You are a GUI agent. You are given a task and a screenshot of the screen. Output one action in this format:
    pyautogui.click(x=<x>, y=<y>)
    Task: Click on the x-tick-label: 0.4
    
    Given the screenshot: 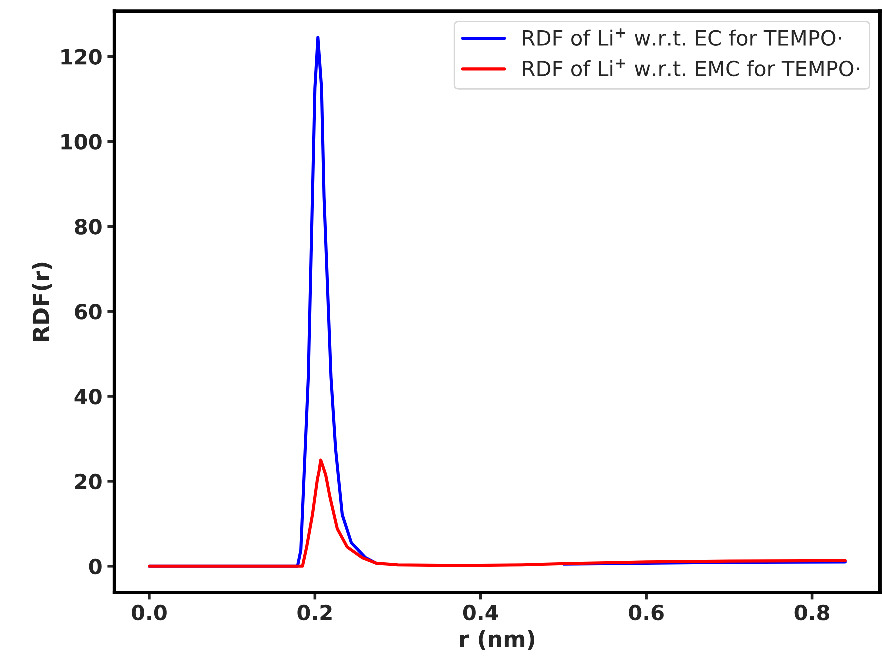 What is the action you would take?
    pyautogui.click(x=480, y=612)
    